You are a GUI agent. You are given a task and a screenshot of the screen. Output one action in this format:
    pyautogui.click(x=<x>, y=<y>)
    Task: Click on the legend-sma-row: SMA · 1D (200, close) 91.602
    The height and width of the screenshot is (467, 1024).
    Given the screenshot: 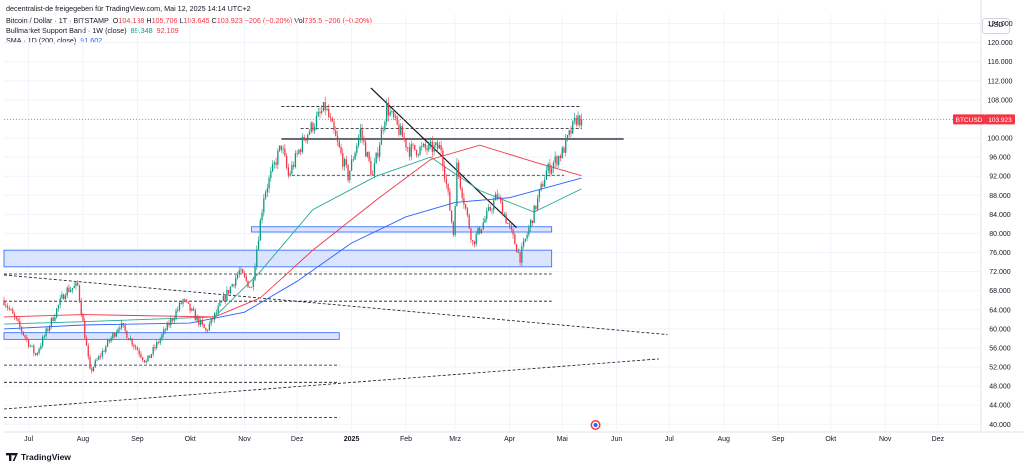 What is the action you would take?
    pyautogui.click(x=54, y=41)
    